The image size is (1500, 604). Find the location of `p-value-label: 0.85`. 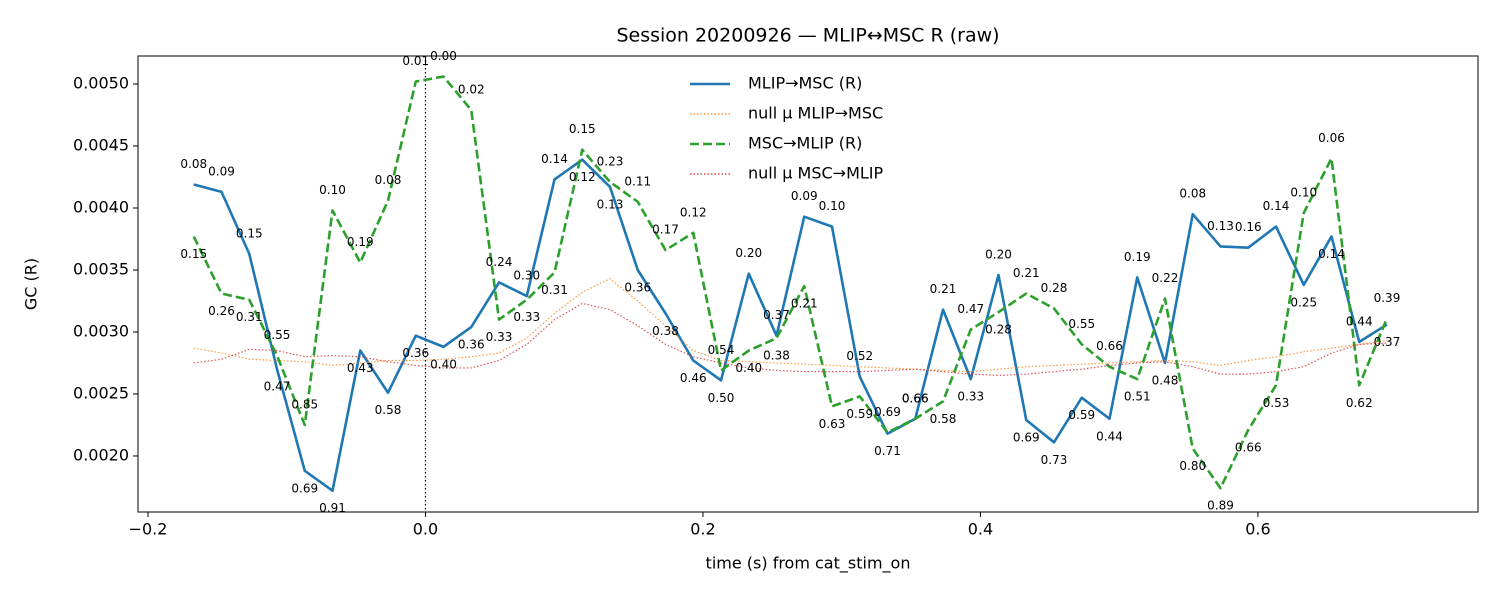

p-value-label: 0.85 is located at coordinates (304, 404).